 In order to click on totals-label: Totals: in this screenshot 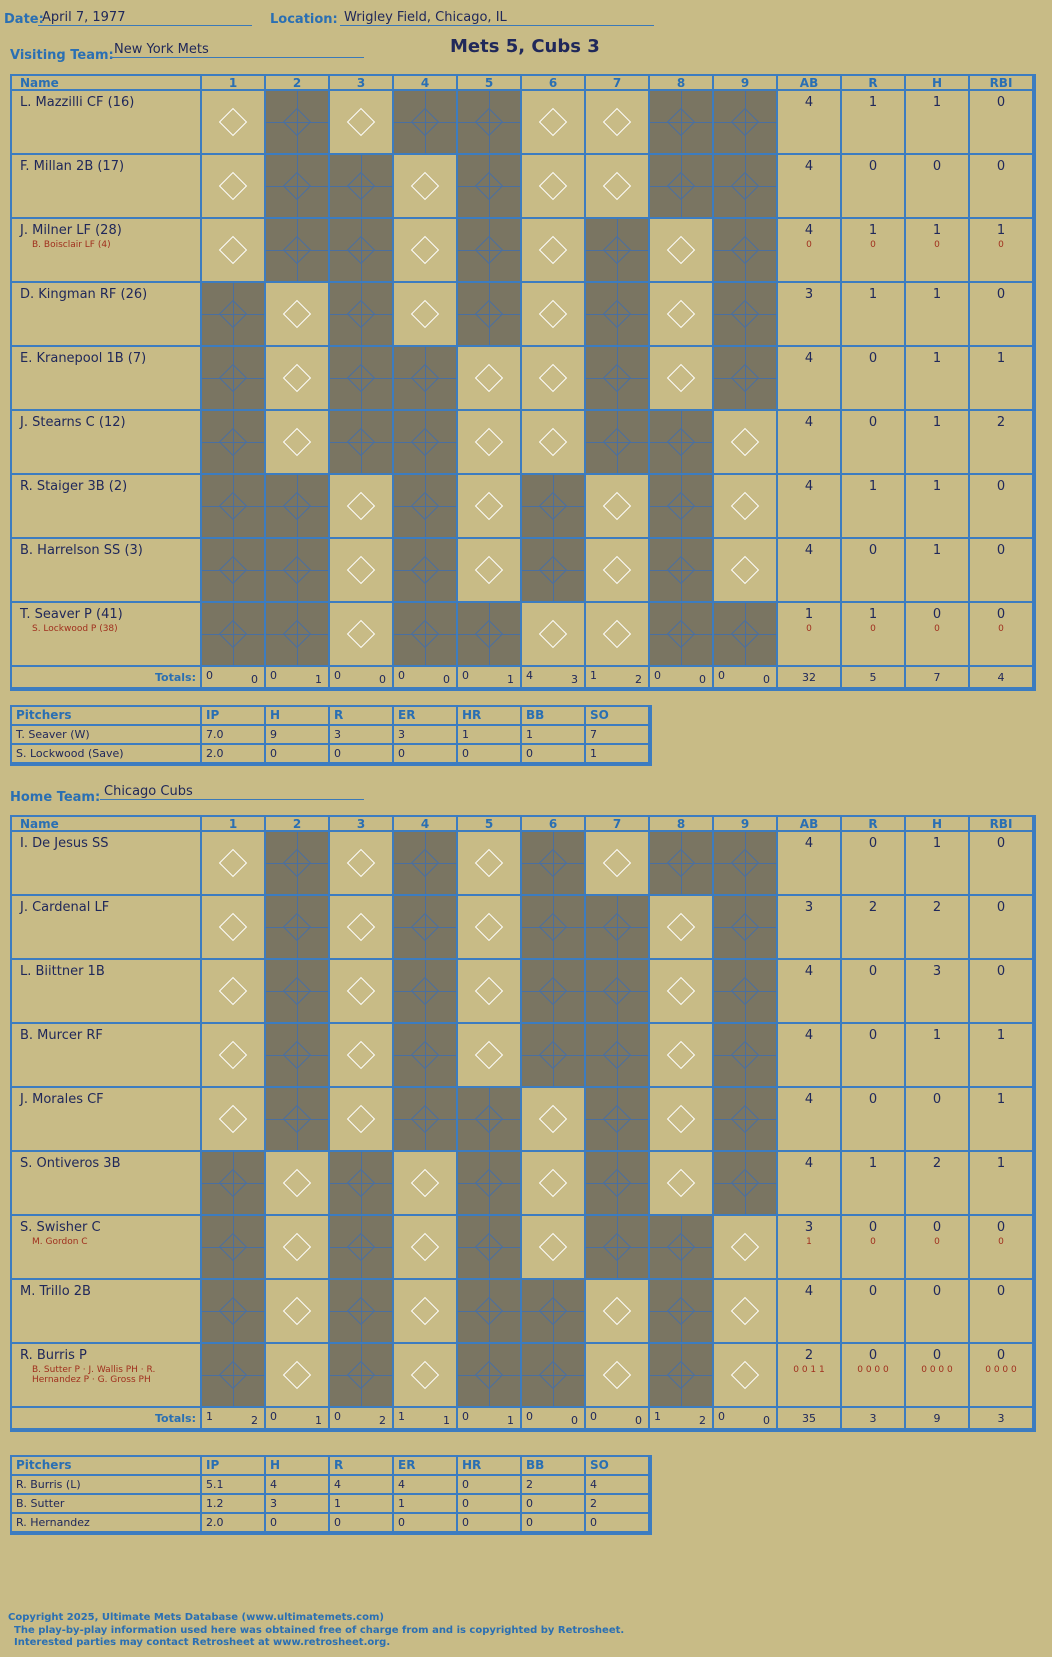, I will do `click(107, 678)`.